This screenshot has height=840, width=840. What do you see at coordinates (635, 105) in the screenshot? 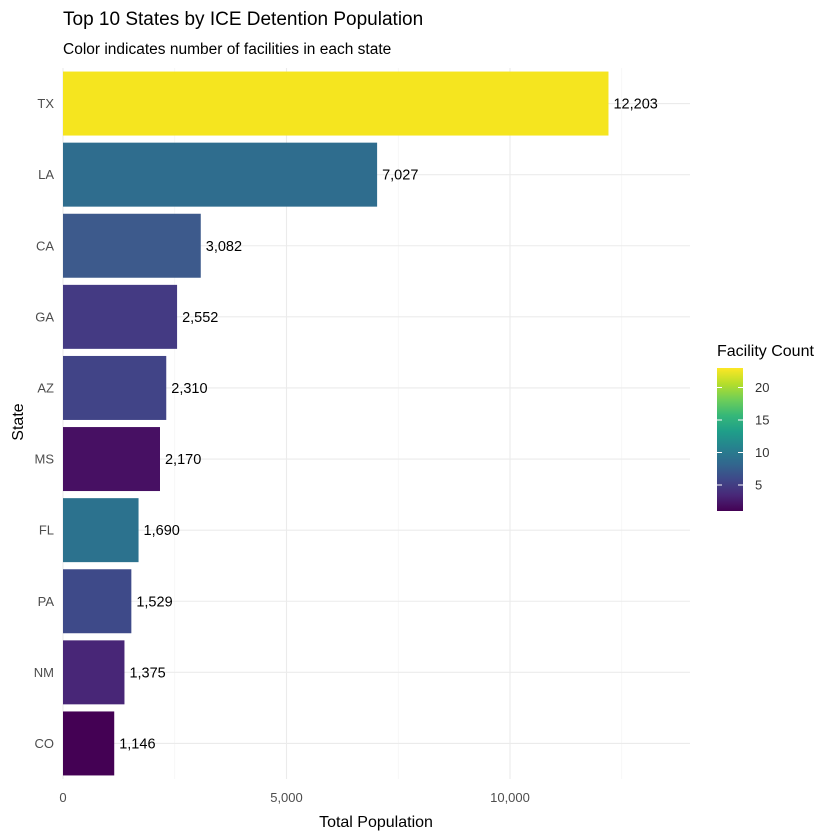
I see `data-label: 12,203` at bounding box center [635, 105].